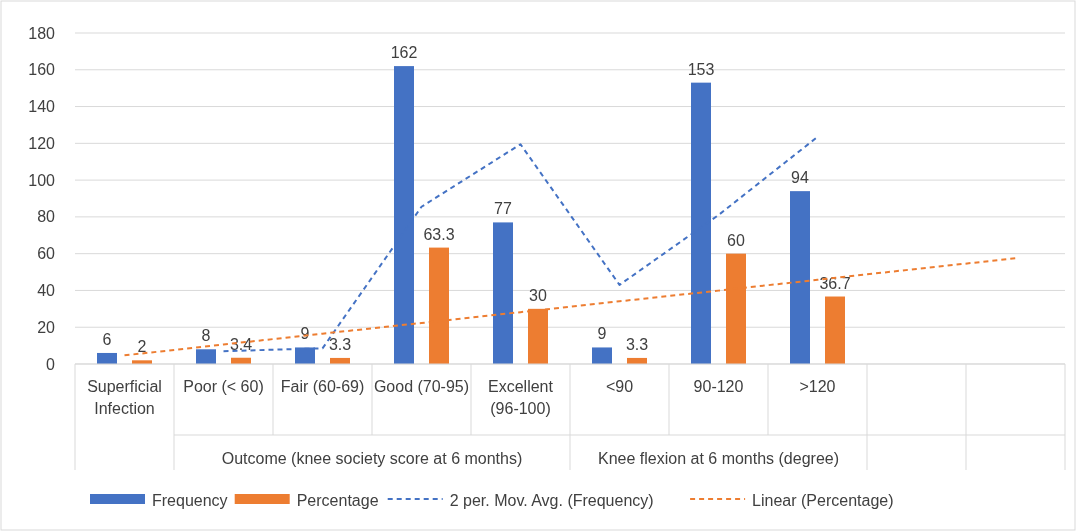 The image size is (1076, 531). I want to click on y-tick-label: 60, so click(46, 254).